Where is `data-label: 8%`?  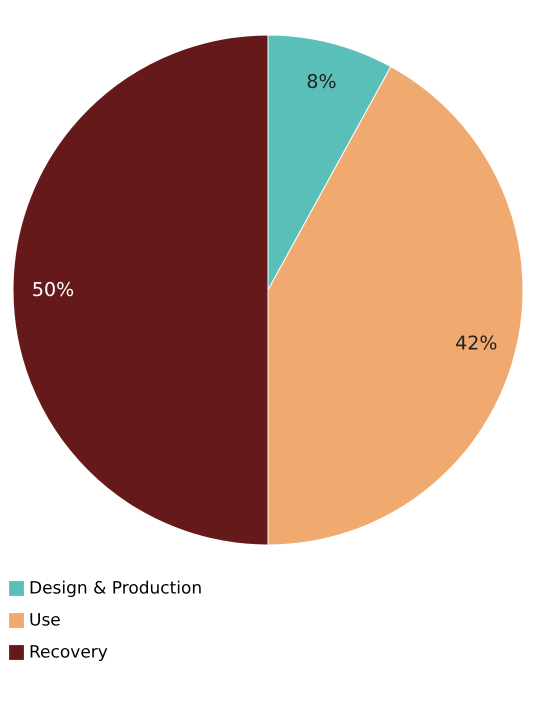
data-label: 8% is located at coordinates (321, 81).